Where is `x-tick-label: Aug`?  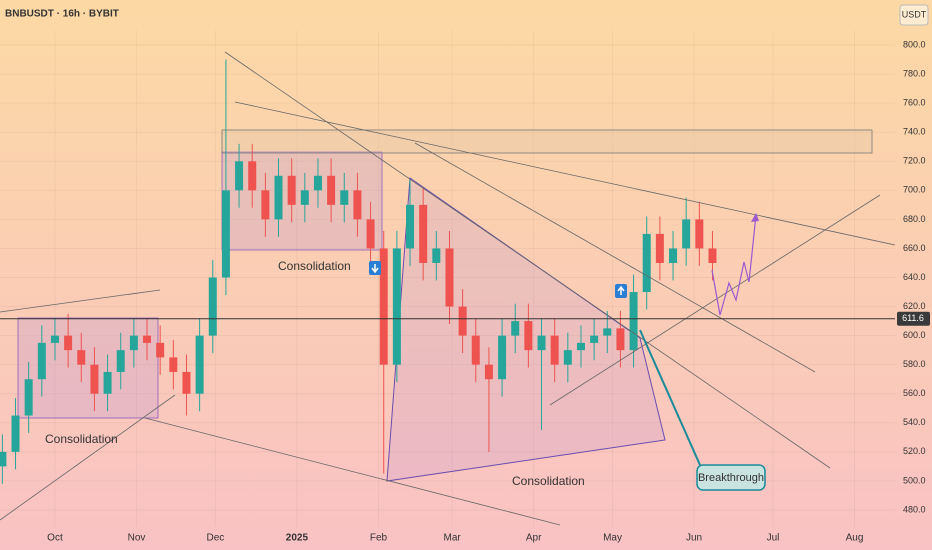
x-tick-label: Aug is located at coordinates (855, 538).